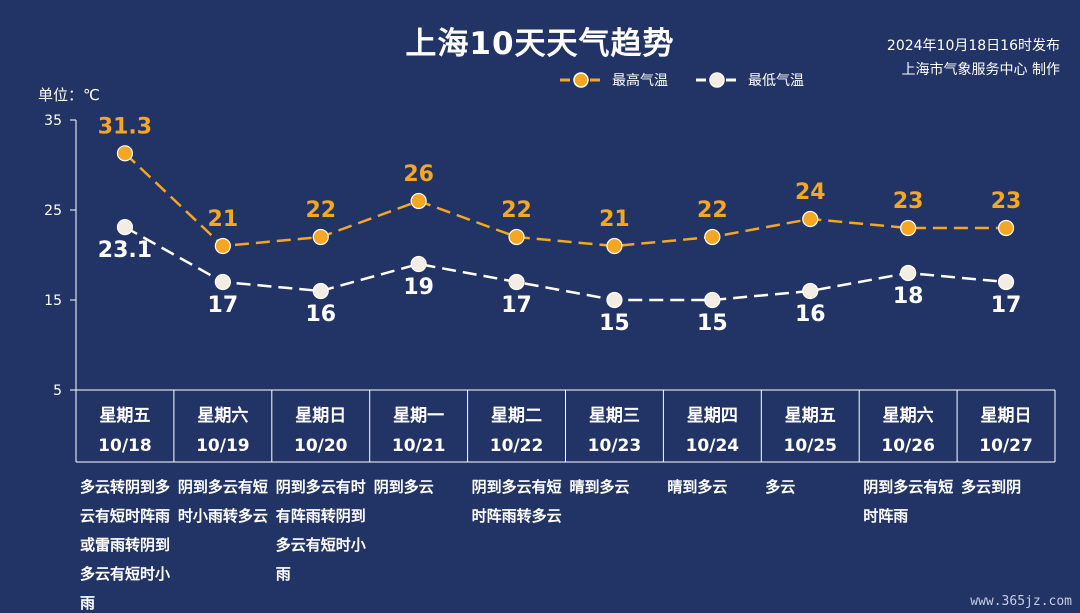 This screenshot has height=613, width=1080. I want to click on legend-swatch-low, so click(717, 80).